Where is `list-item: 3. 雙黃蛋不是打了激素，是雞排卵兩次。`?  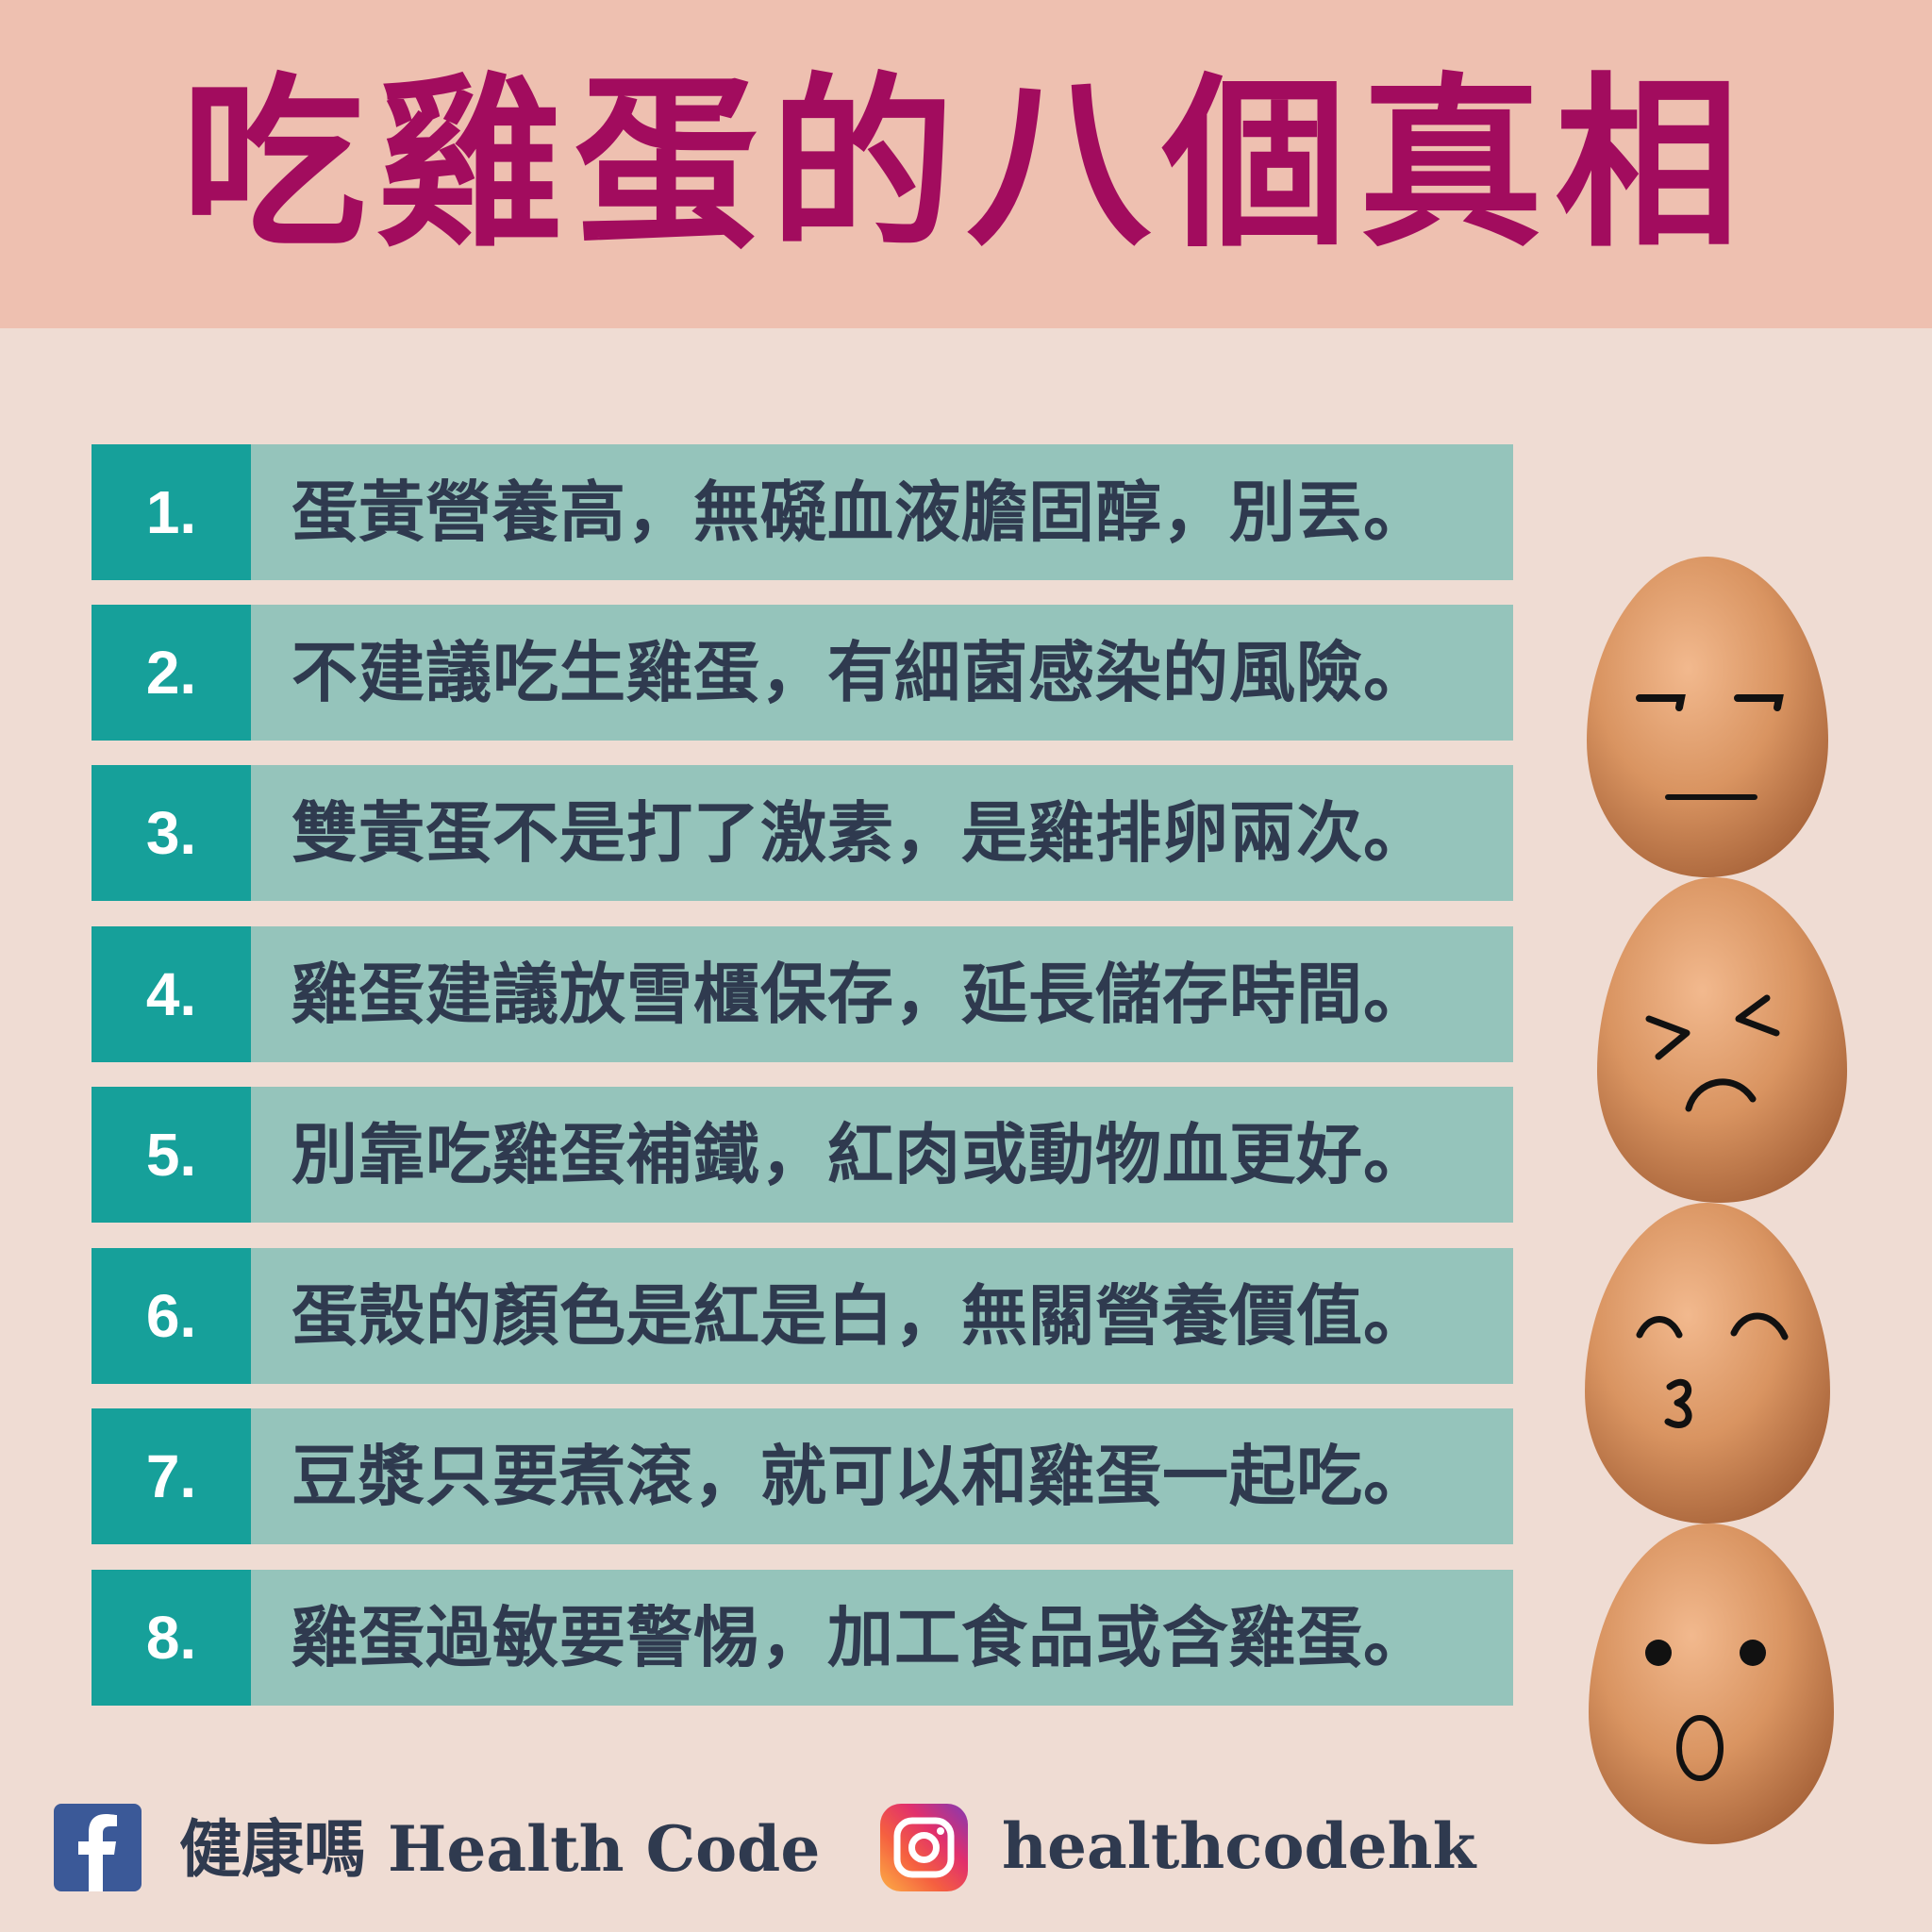
list-item: 3. 雙黃蛋不是打了激素，是雞排卵兩次。 is located at coordinates (802, 833).